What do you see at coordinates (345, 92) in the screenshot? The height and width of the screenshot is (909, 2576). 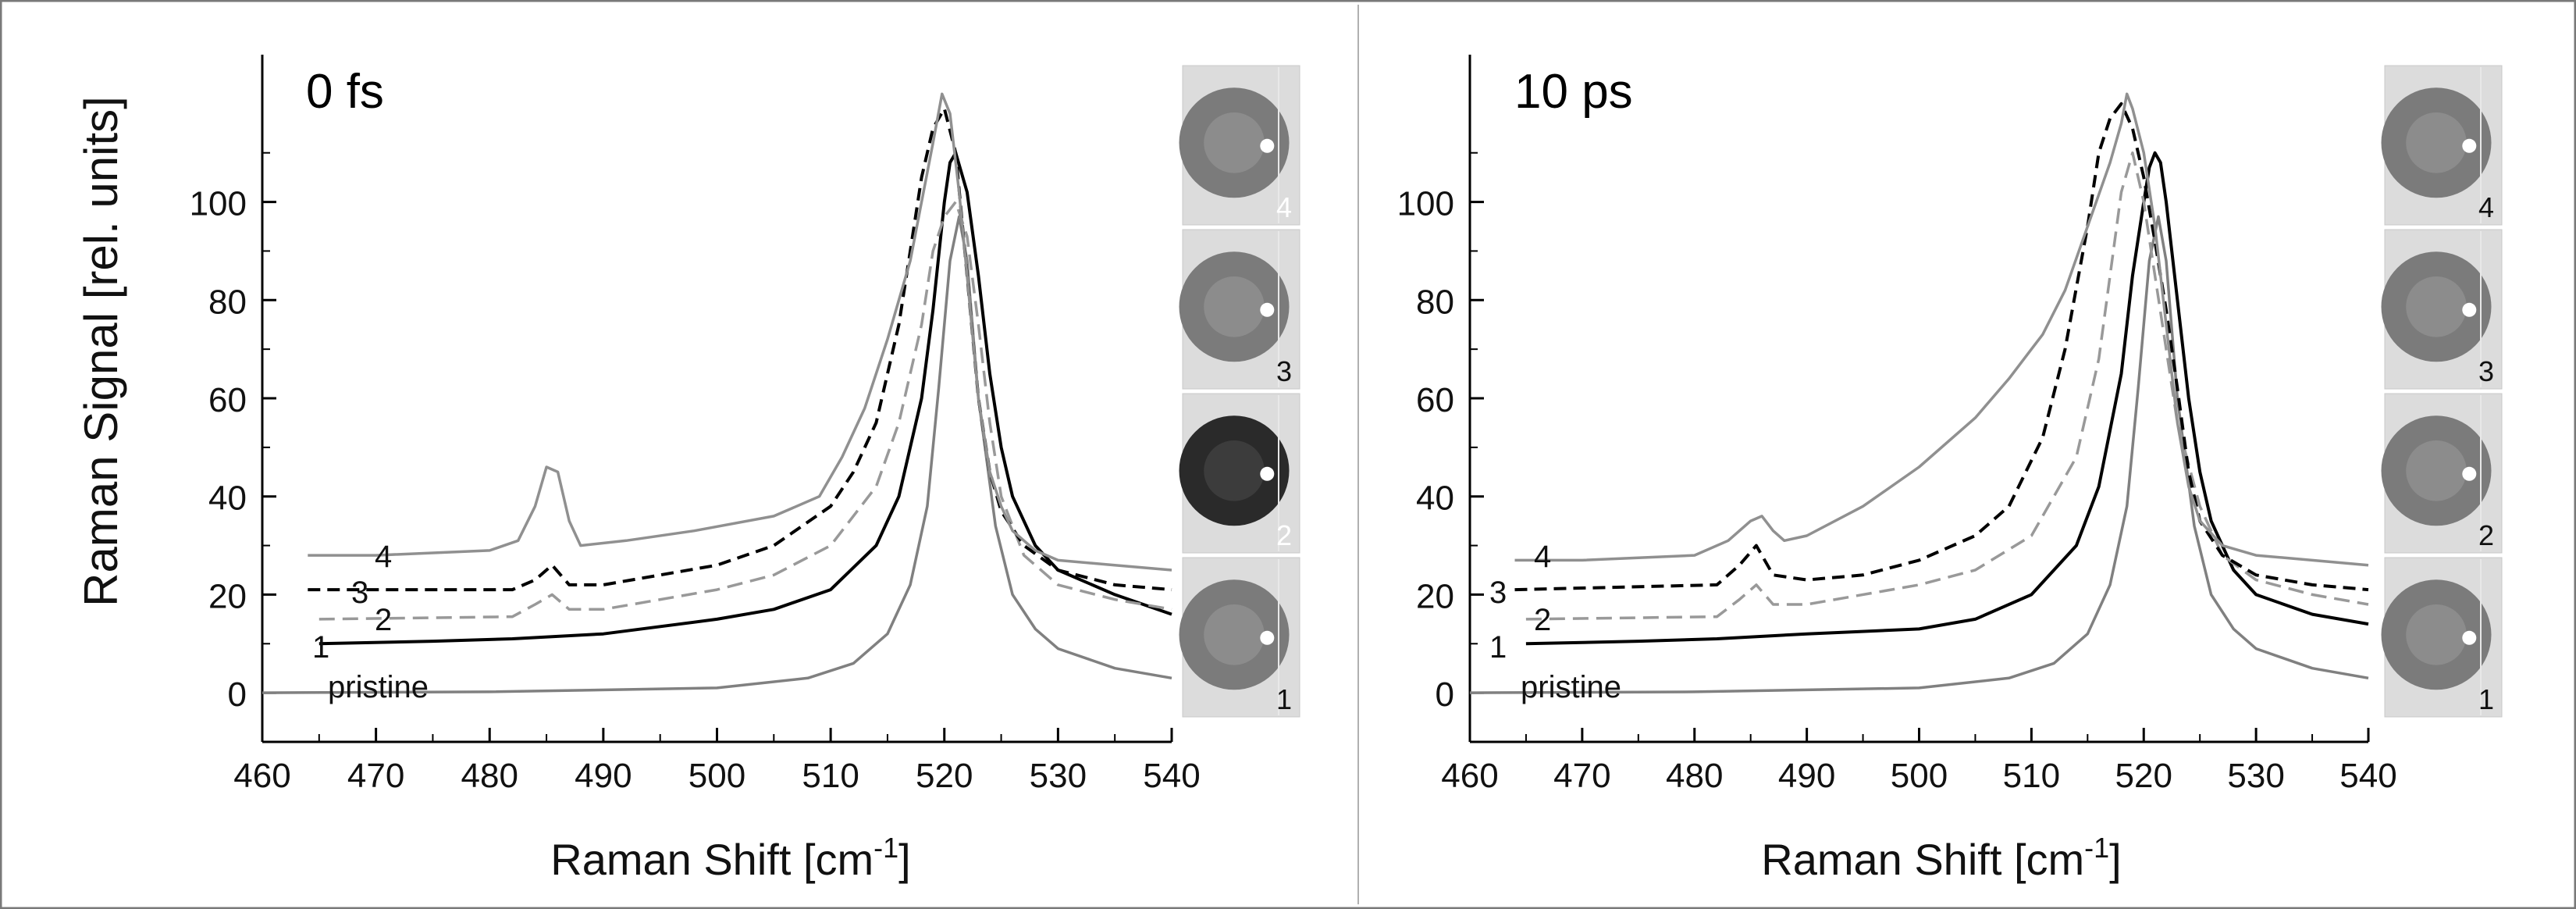 I see `panel-title: 0 fs` at bounding box center [345, 92].